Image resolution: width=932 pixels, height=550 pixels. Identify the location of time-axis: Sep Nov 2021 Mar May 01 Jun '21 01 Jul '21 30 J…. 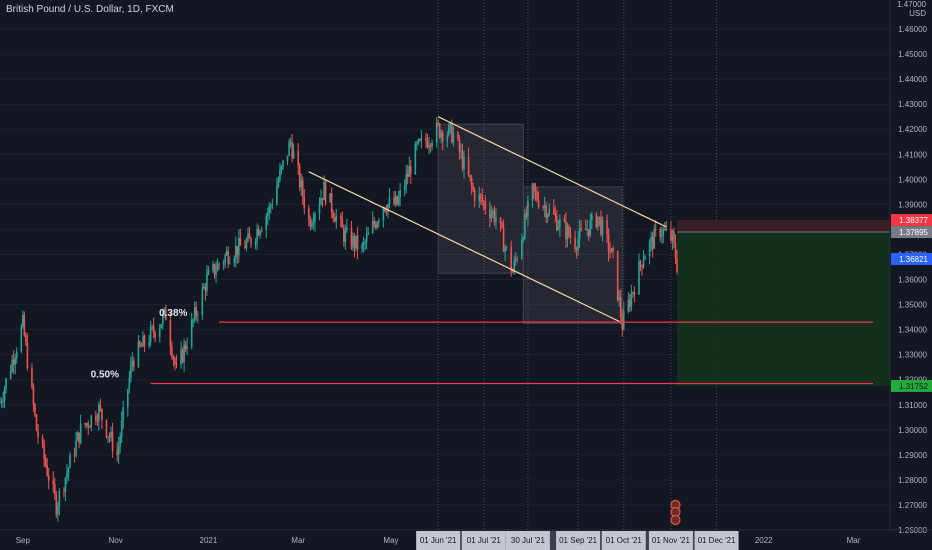
(466, 539).